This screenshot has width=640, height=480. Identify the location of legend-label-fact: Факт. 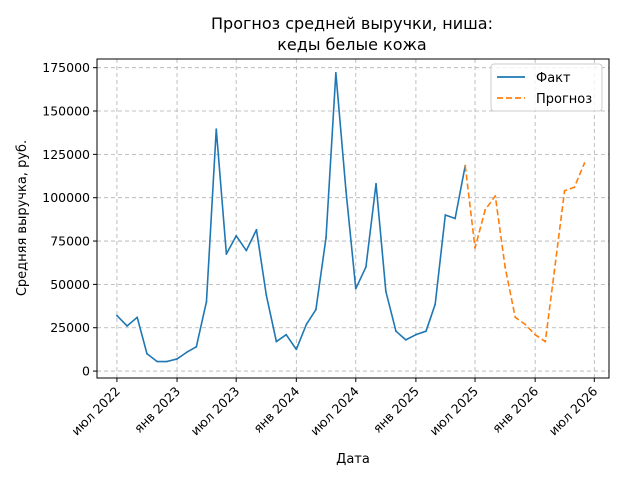
(553, 78).